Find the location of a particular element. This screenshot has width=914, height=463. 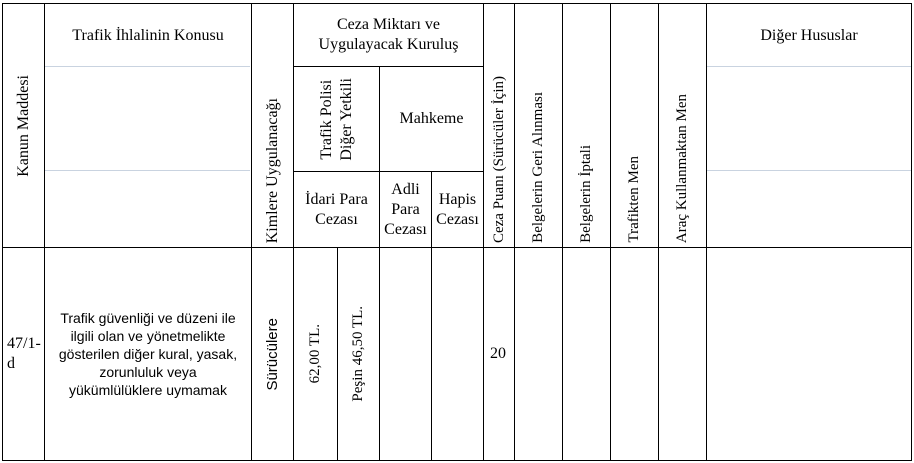

header-idari-line1: İdari Para is located at coordinates (336, 199).